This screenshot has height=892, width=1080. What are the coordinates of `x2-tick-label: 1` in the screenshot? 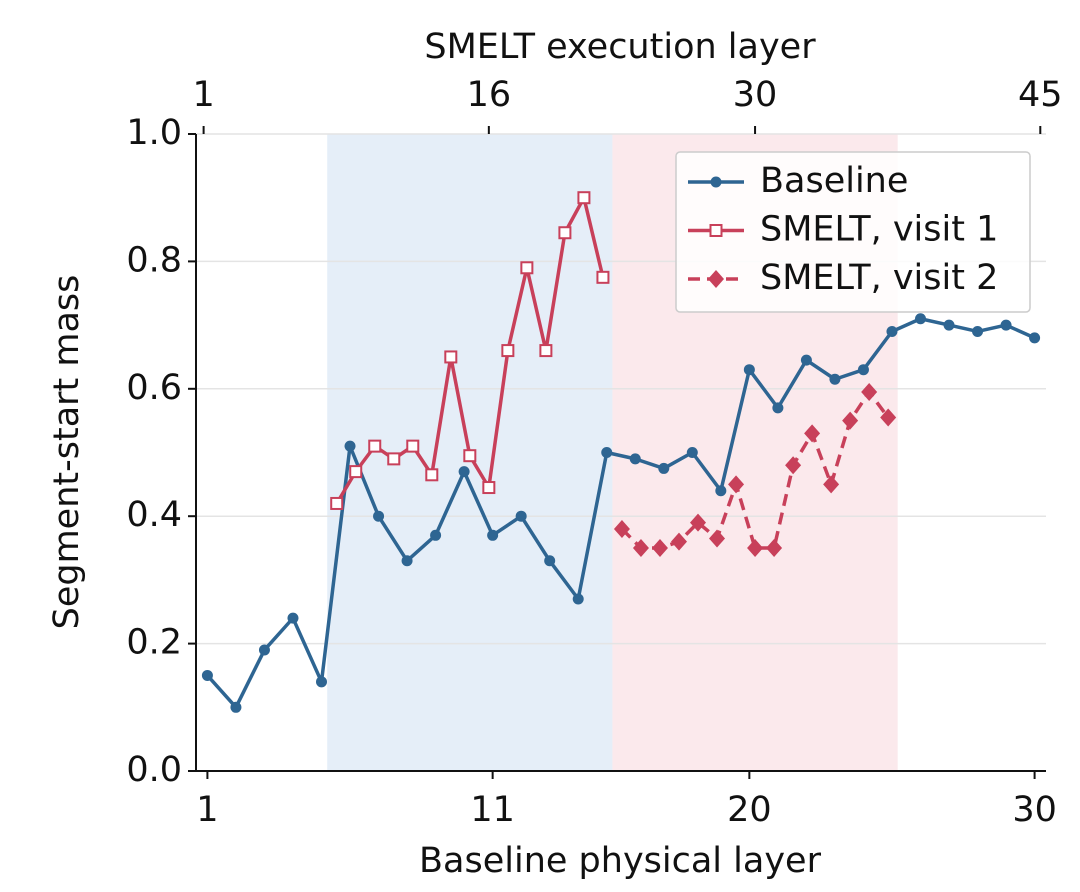 It's located at (203, 95).